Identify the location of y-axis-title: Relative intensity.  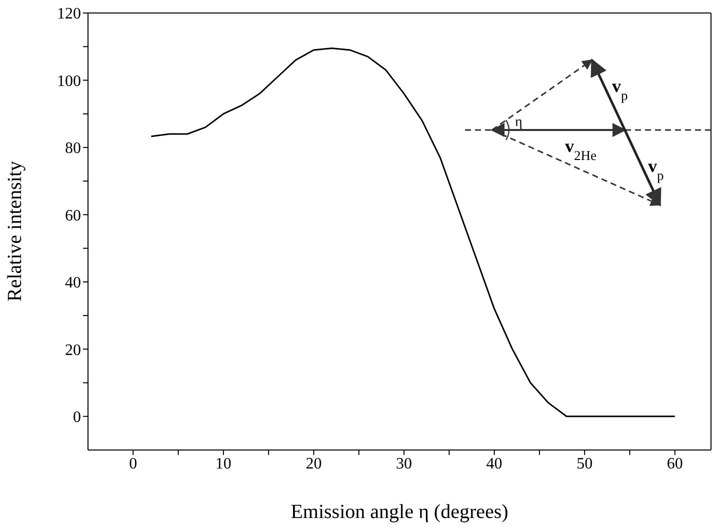
(15, 231).